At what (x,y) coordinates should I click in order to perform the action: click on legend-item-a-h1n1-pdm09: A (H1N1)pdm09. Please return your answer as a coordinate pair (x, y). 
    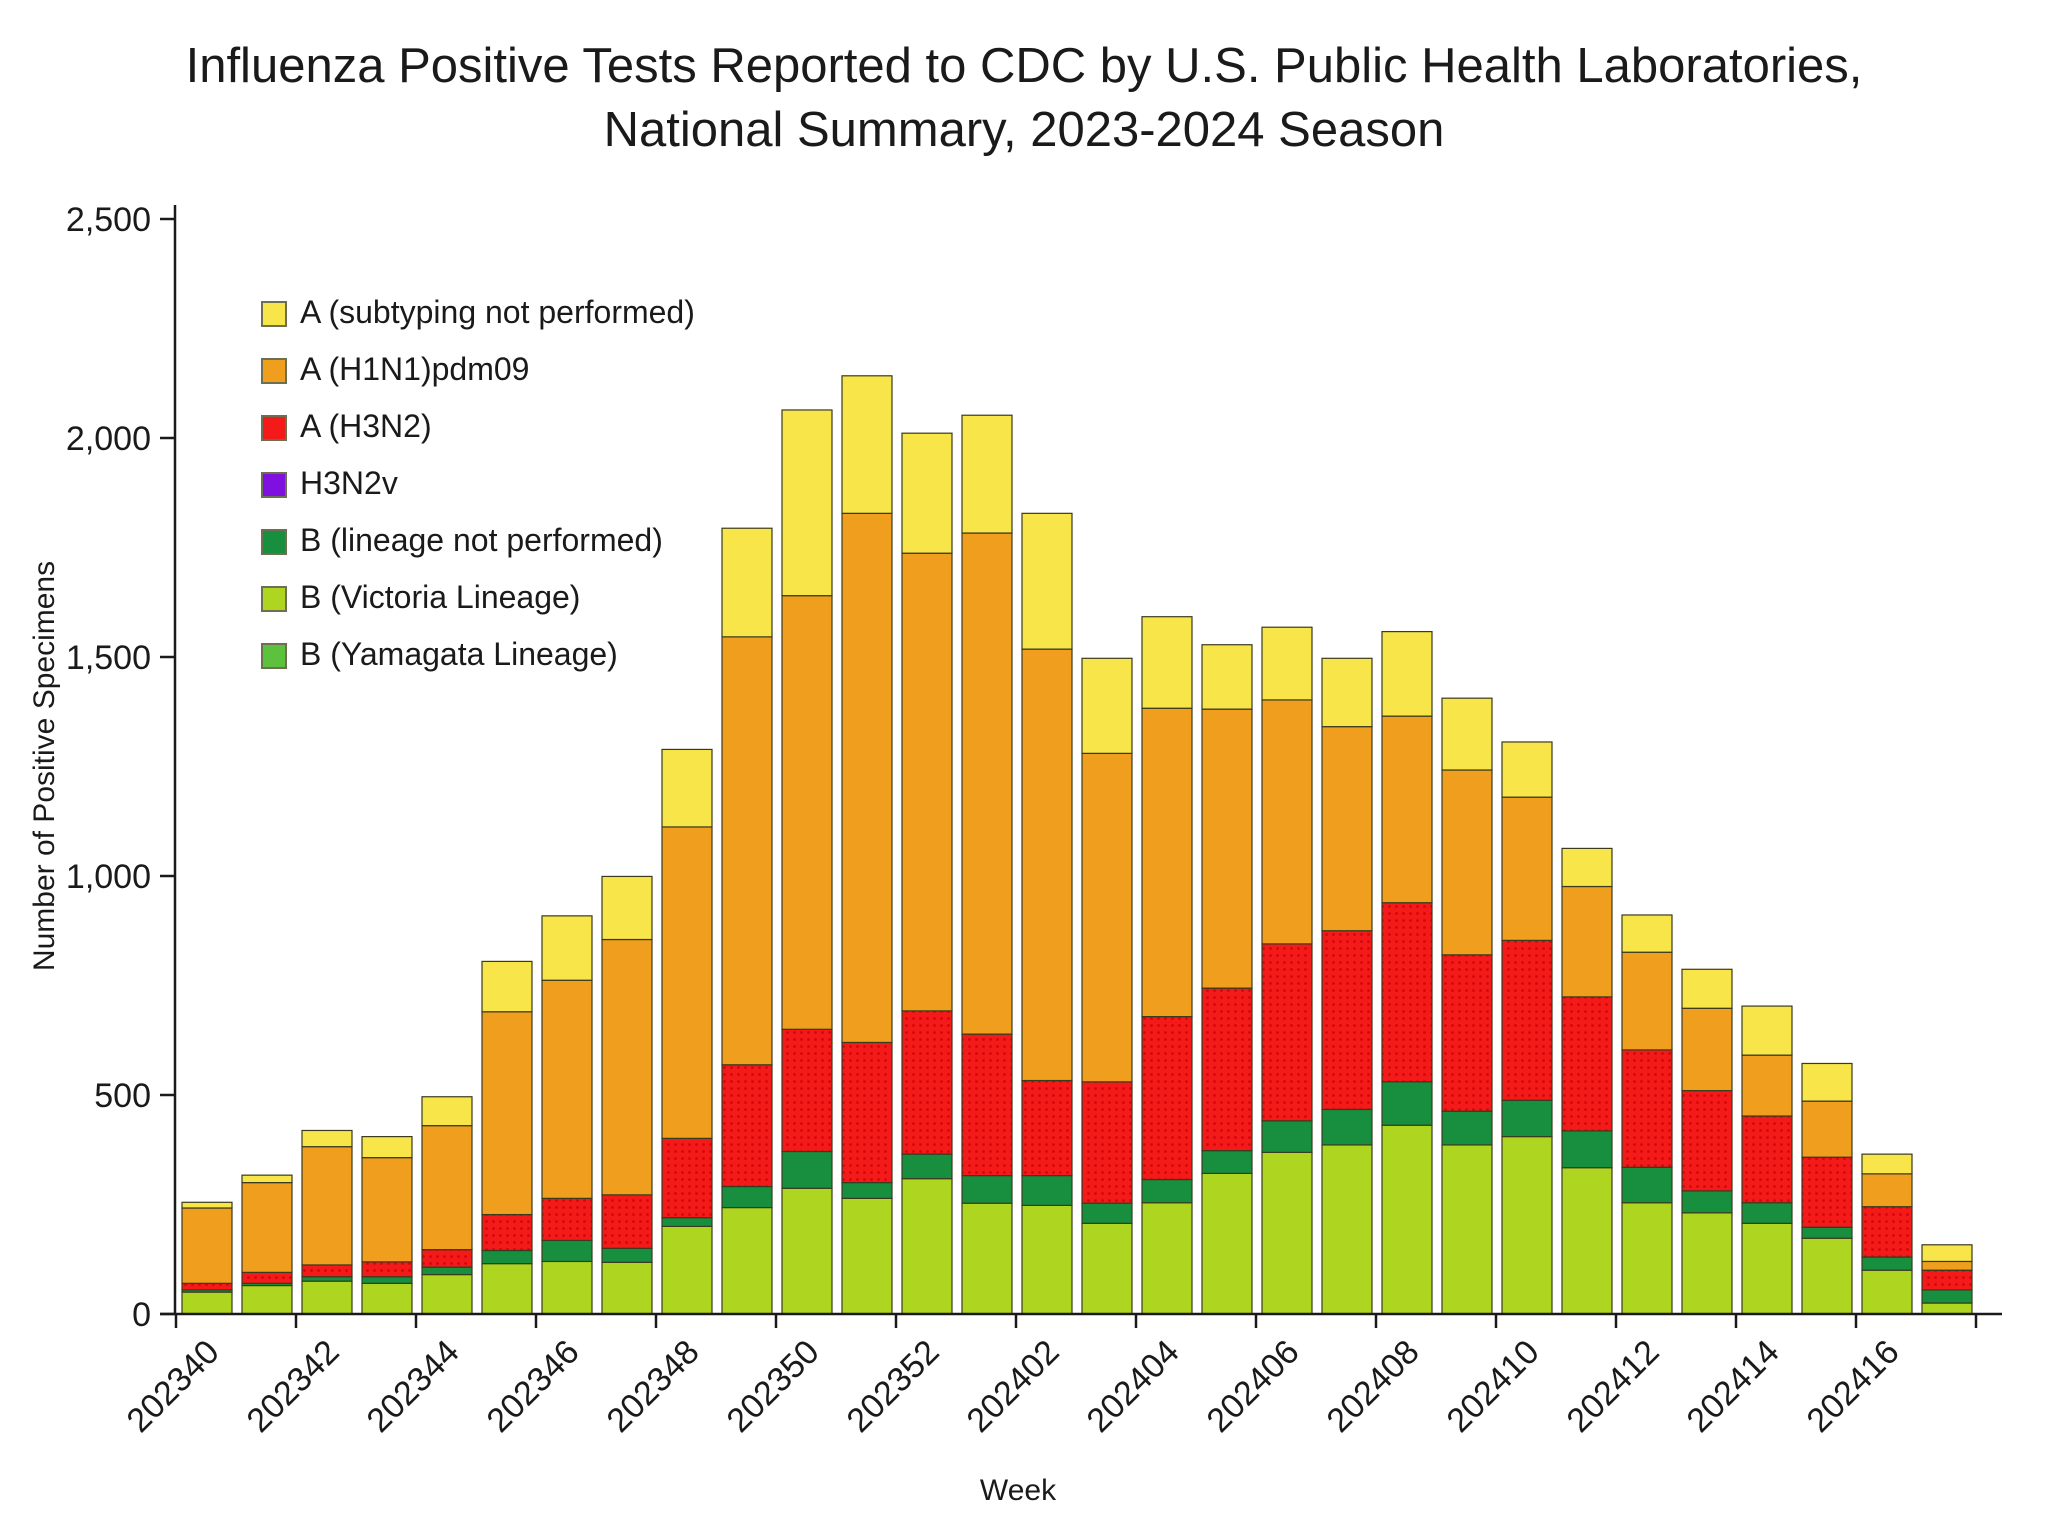
    Looking at the image, I should click on (395, 369).